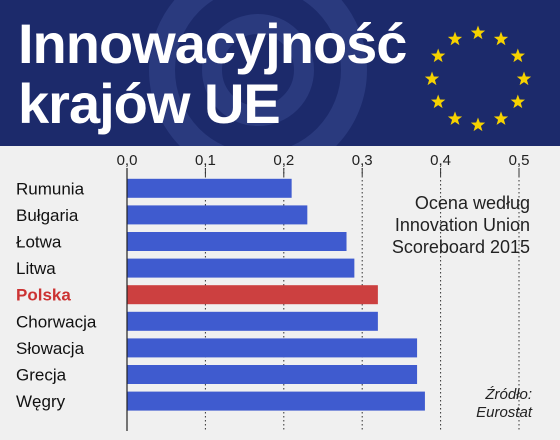  Describe the element at coordinates (50, 348) in the screenshot. I see `category-label: Słowacja` at that location.